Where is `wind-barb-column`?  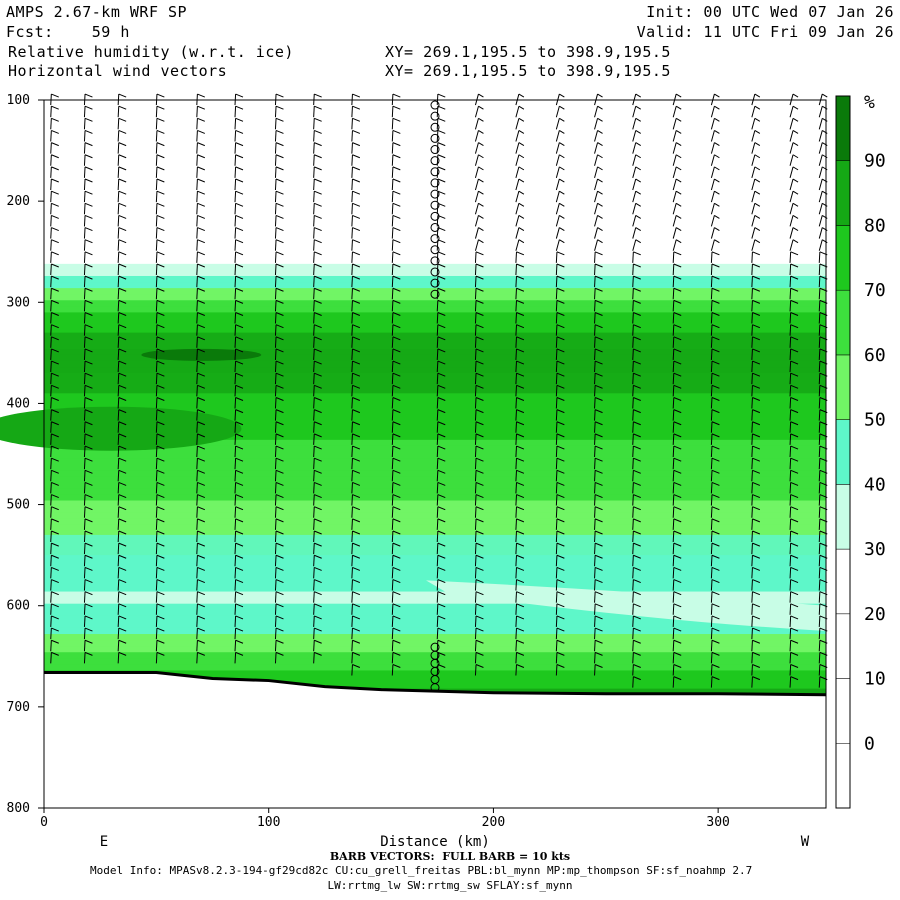 wind-barb-column is located at coordinates (396, 384).